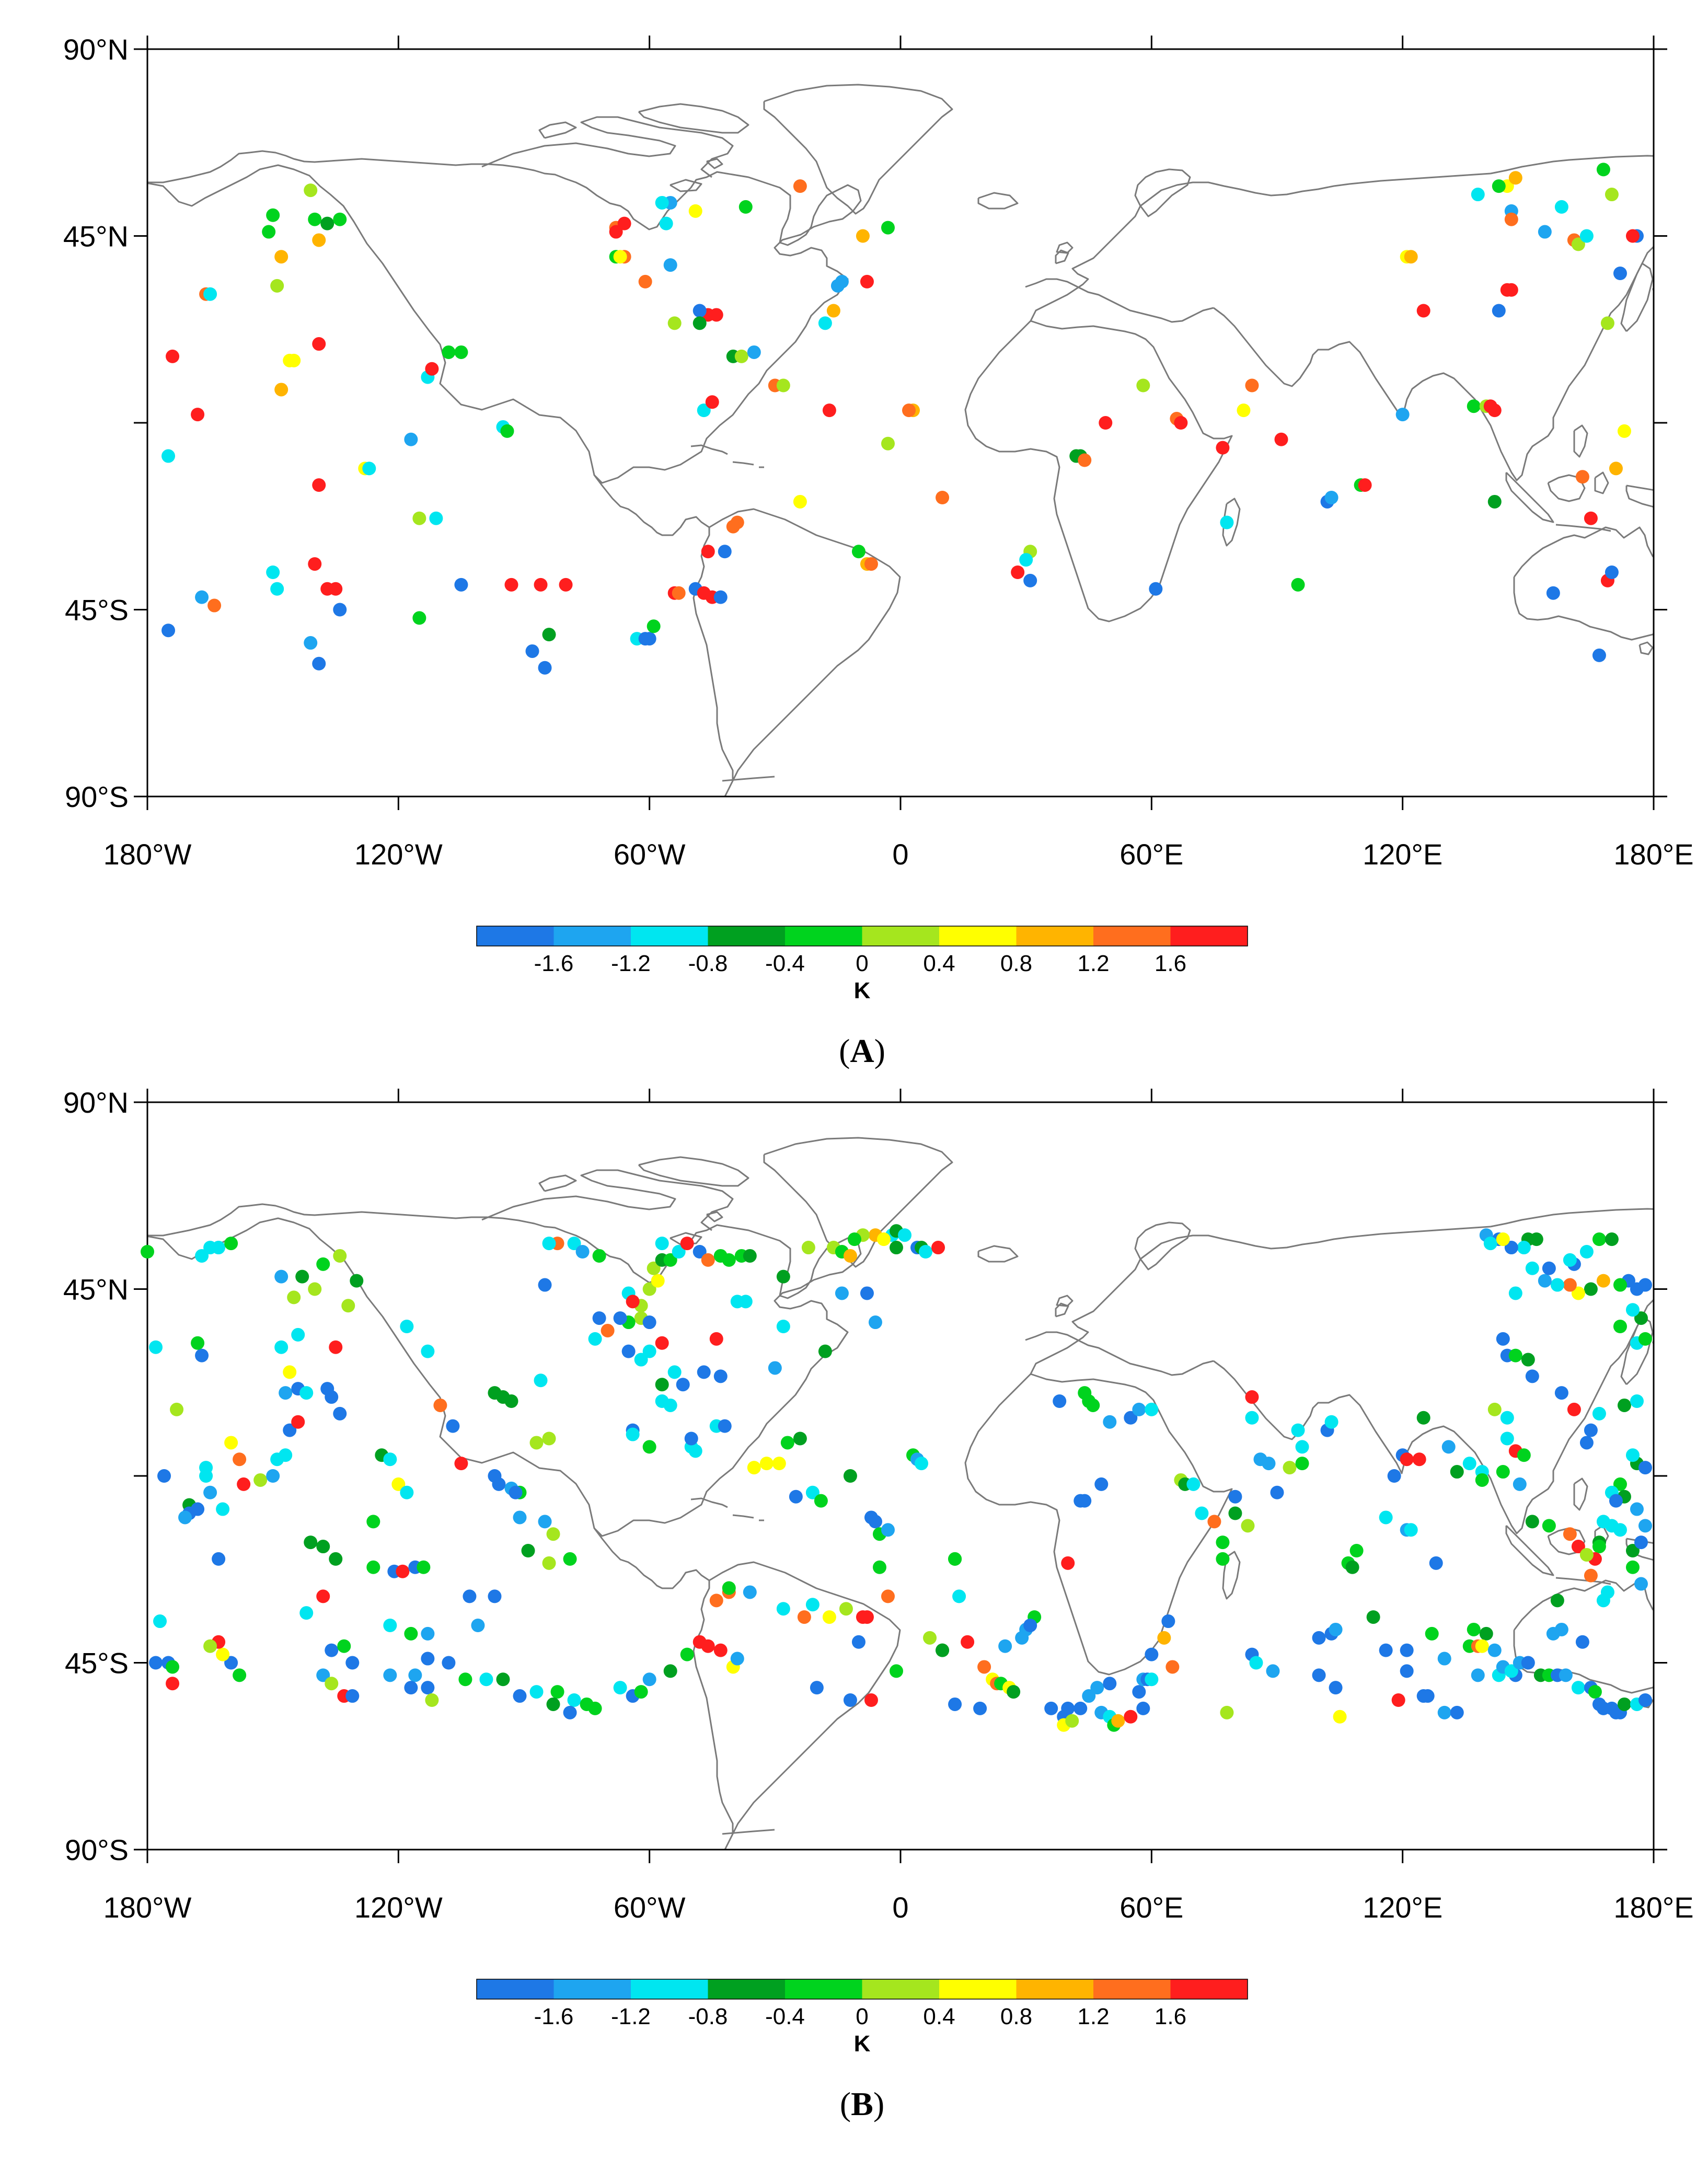 This screenshot has height=2159, width=1708. Describe the element at coordinates (862, 2016) in the screenshot. I see `colorbar-tick-label: 0` at that location.